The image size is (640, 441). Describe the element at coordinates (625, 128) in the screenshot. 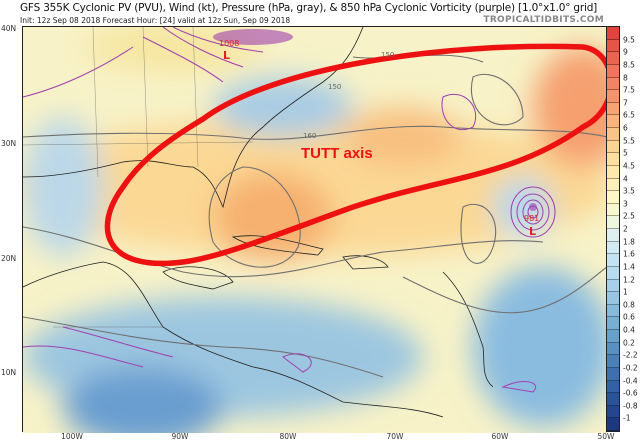

I see `colorbar-label: 6` at that location.